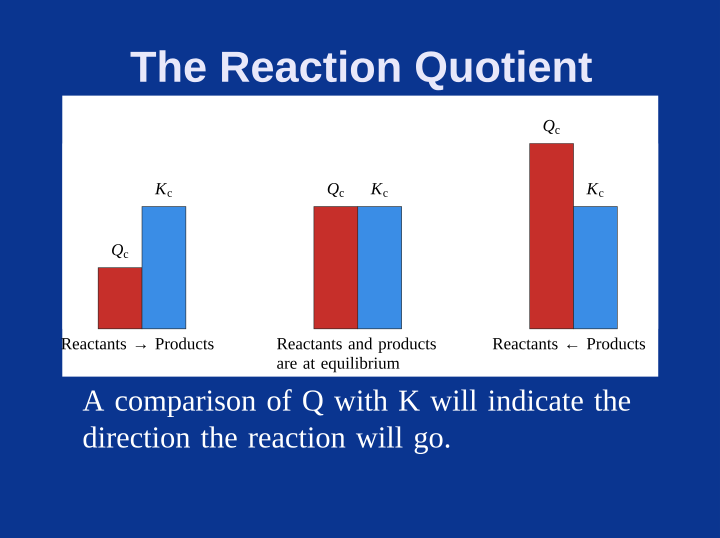  I want to click on x-tick-label: Reactants and products are at equilibrium, so click(356, 354).